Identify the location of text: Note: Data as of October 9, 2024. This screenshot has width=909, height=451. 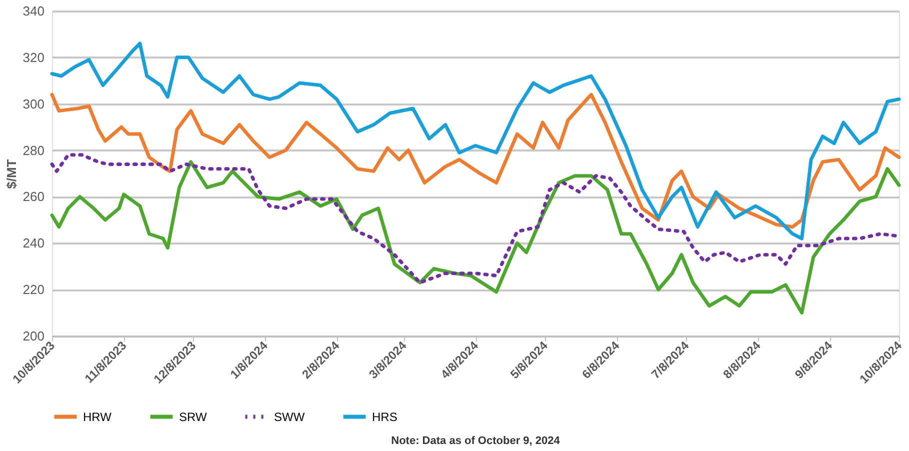
(476, 441).